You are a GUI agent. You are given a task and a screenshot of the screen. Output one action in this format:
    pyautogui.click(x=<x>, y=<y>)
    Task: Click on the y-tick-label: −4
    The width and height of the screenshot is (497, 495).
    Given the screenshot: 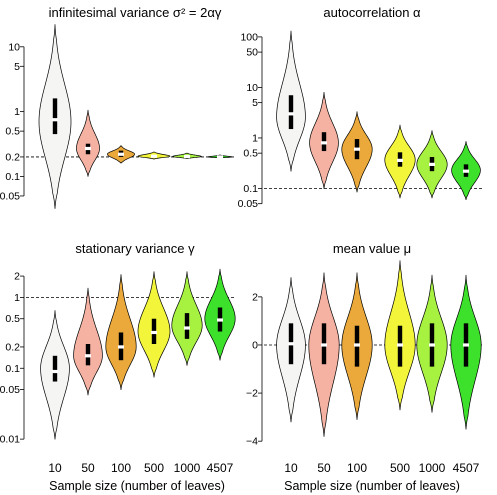 What is the action you would take?
    pyautogui.click(x=252, y=442)
    